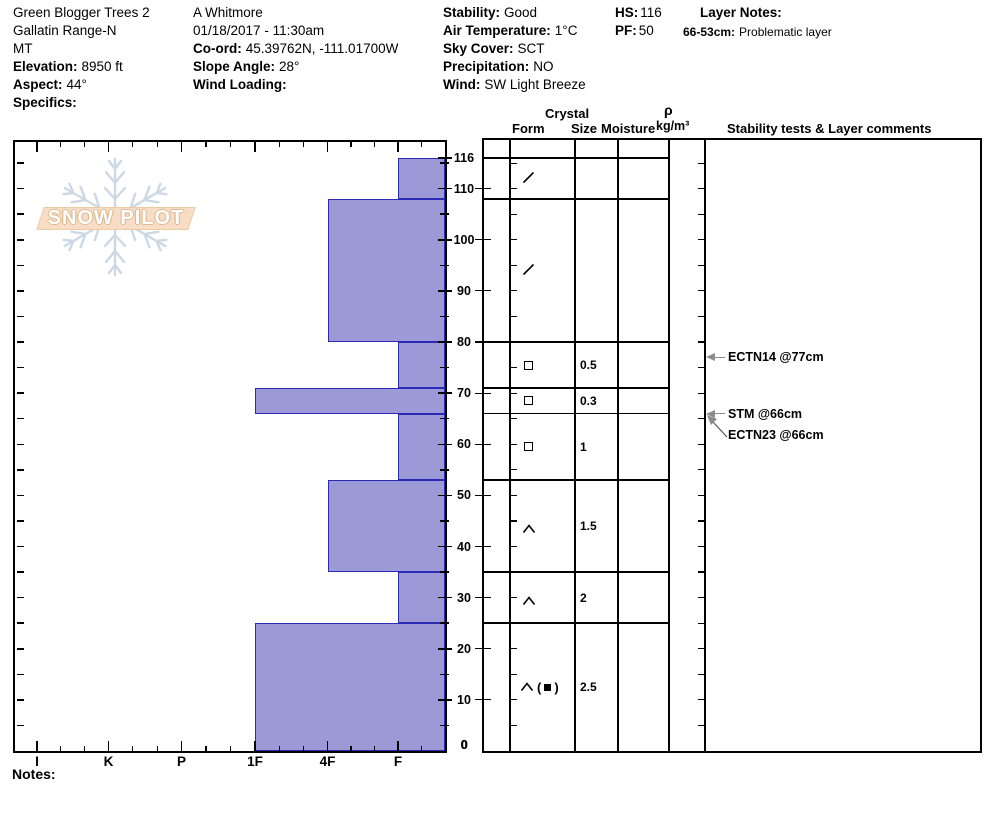 The image size is (994, 840). What do you see at coordinates (81, 12) in the screenshot?
I see `site-name: Green Blogger Trees 2` at bounding box center [81, 12].